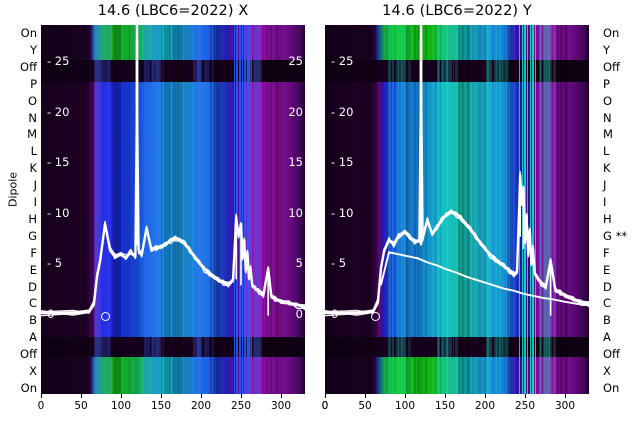 The width and height of the screenshot is (640, 440). What do you see at coordinates (608, 134) in the screenshot?
I see `category-tick-label: M` at bounding box center [608, 134].